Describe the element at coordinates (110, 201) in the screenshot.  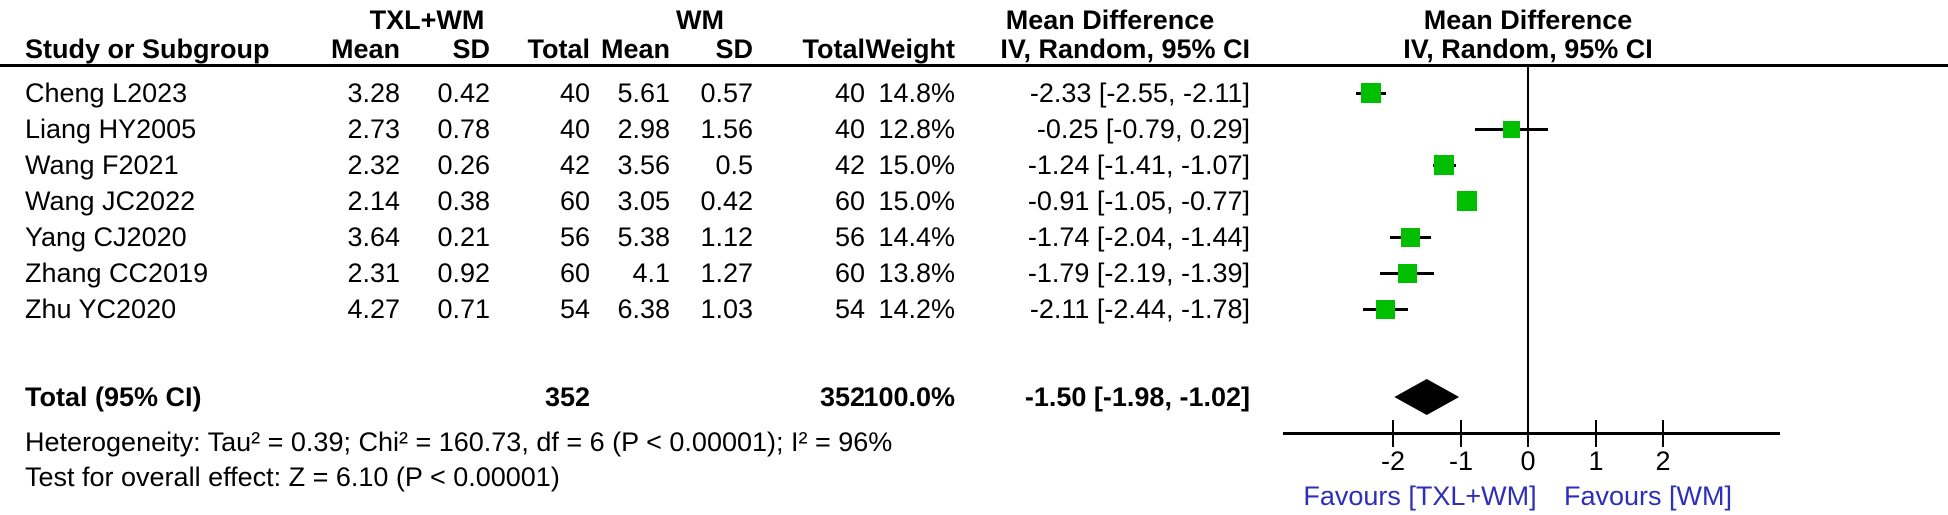
I see `study-name: Wang JC2022` at that location.